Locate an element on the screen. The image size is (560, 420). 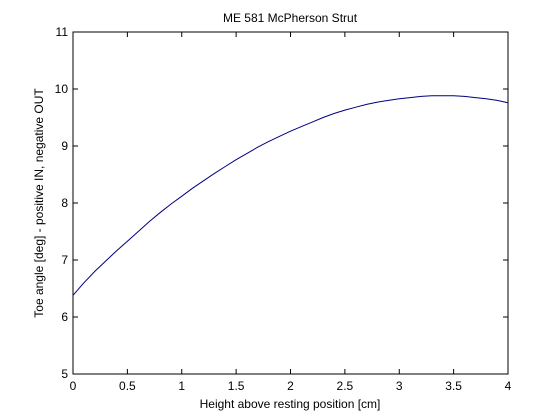
x-tick-label: 0.5 is located at coordinates (127, 386).